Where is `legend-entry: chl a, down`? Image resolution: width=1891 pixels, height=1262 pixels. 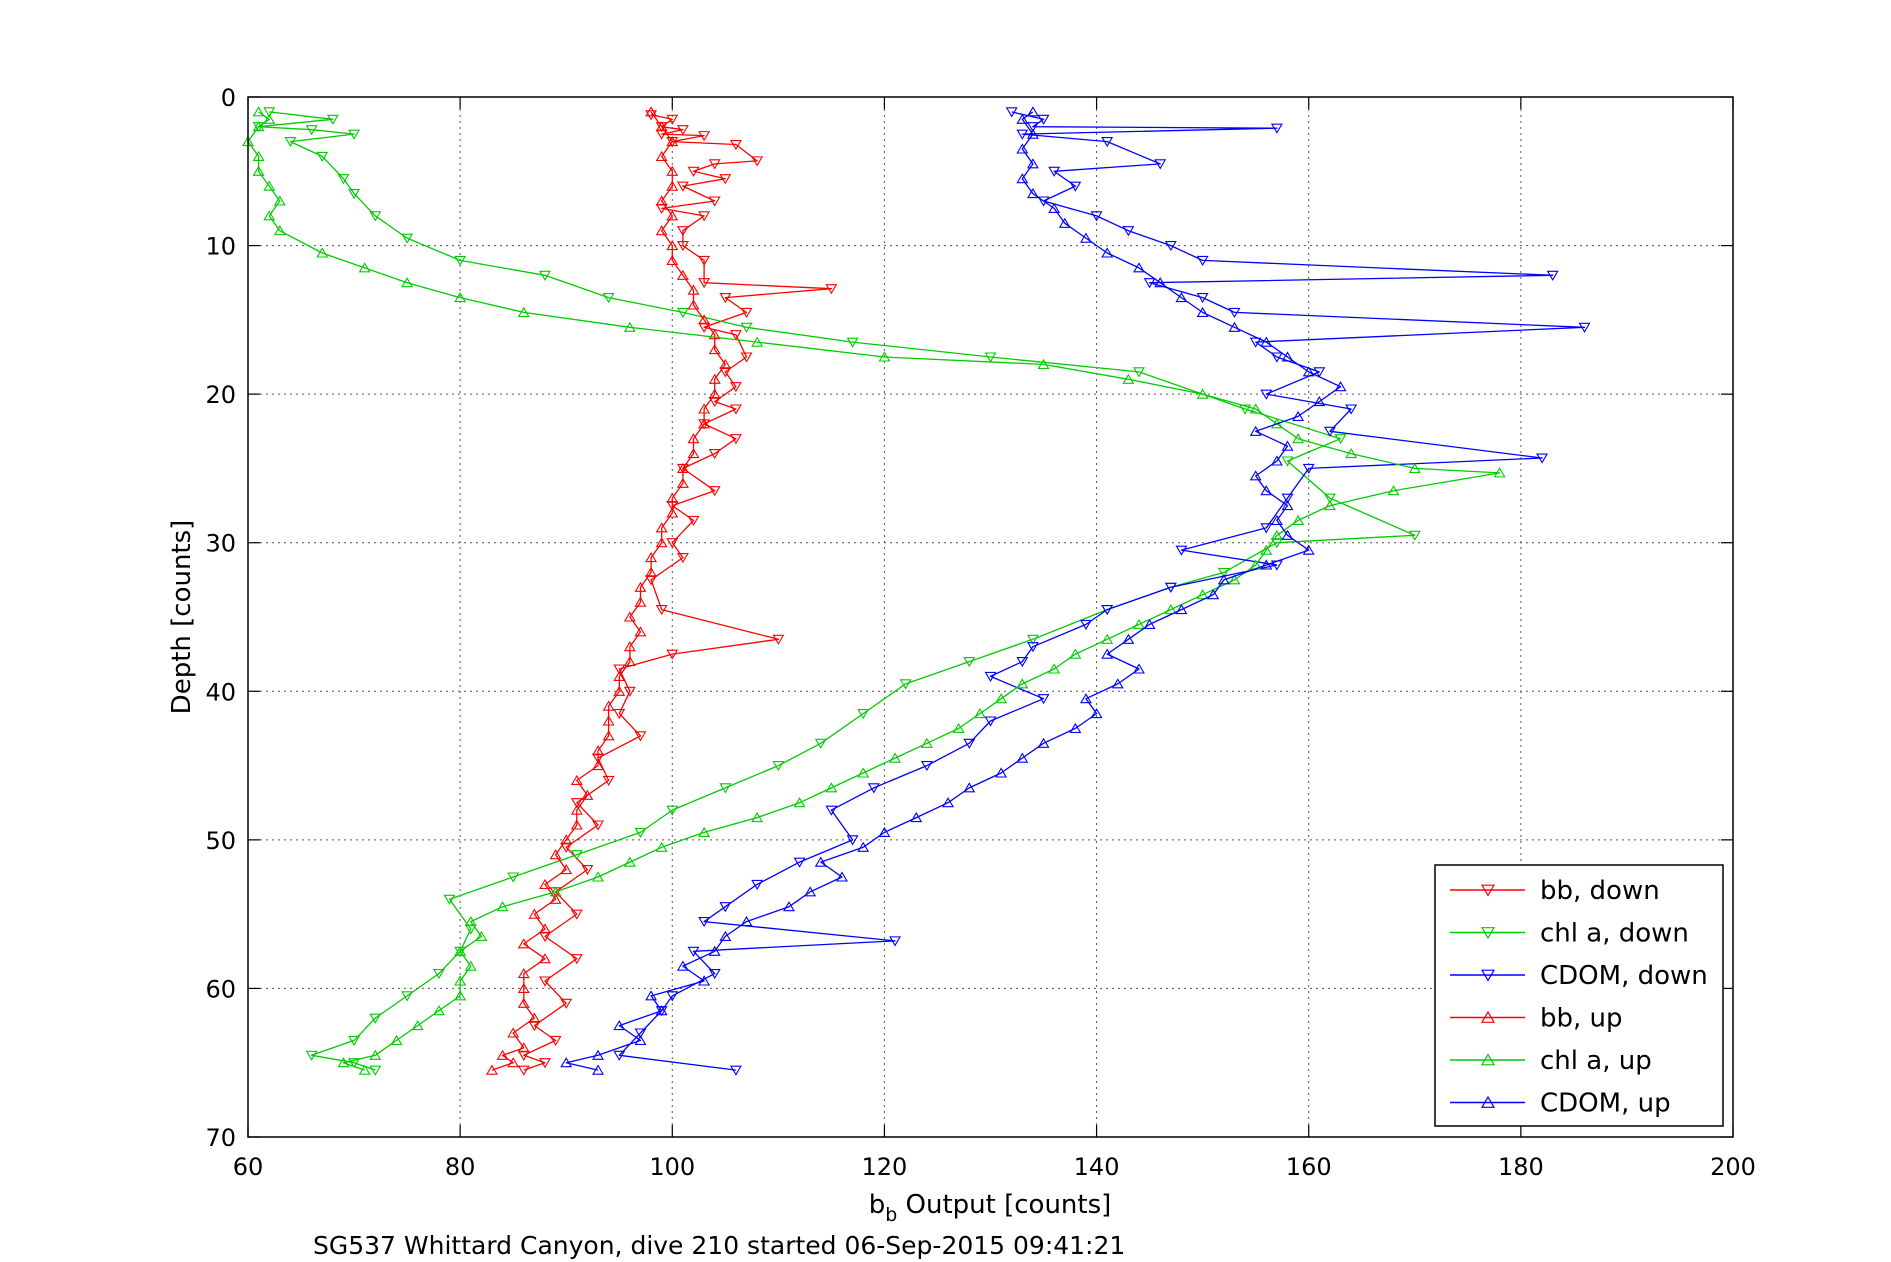
legend-entry: chl a, down is located at coordinates (1569, 934).